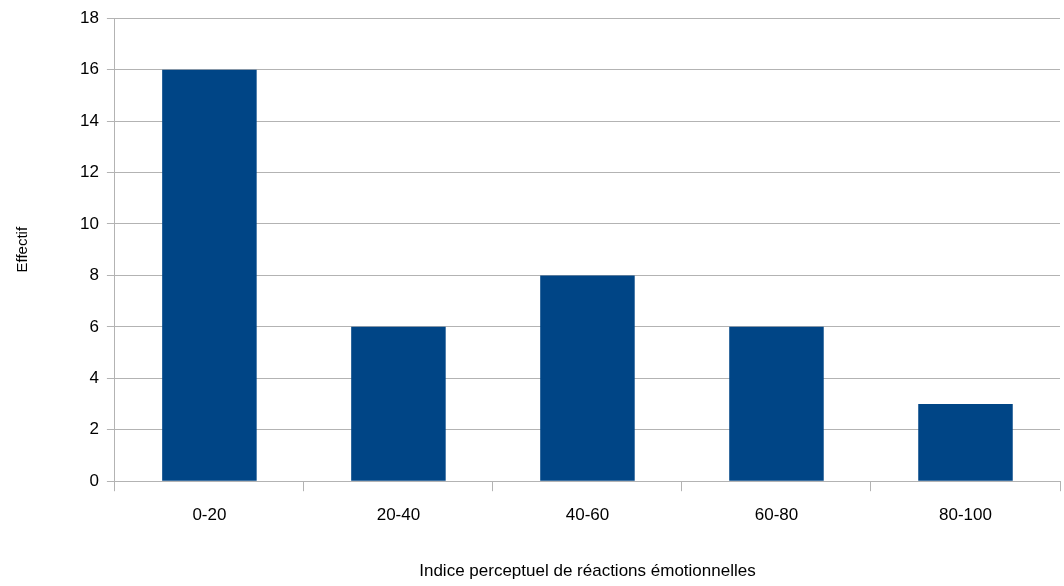 Image resolution: width=1064 pixels, height=586 pixels. Describe the element at coordinates (94, 275) in the screenshot. I see `y-tick-label: 8` at that location.